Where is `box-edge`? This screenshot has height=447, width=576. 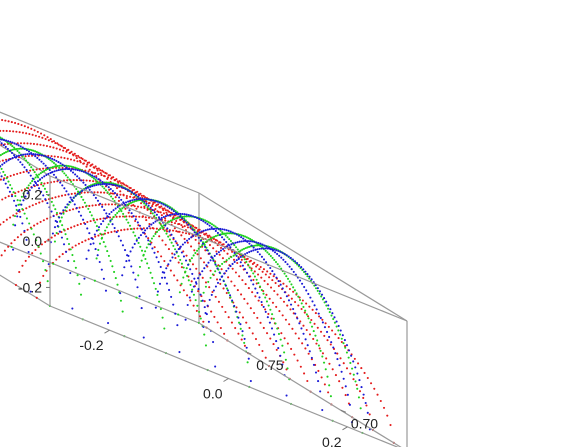 box-edge is located at coordinates (25, 160).